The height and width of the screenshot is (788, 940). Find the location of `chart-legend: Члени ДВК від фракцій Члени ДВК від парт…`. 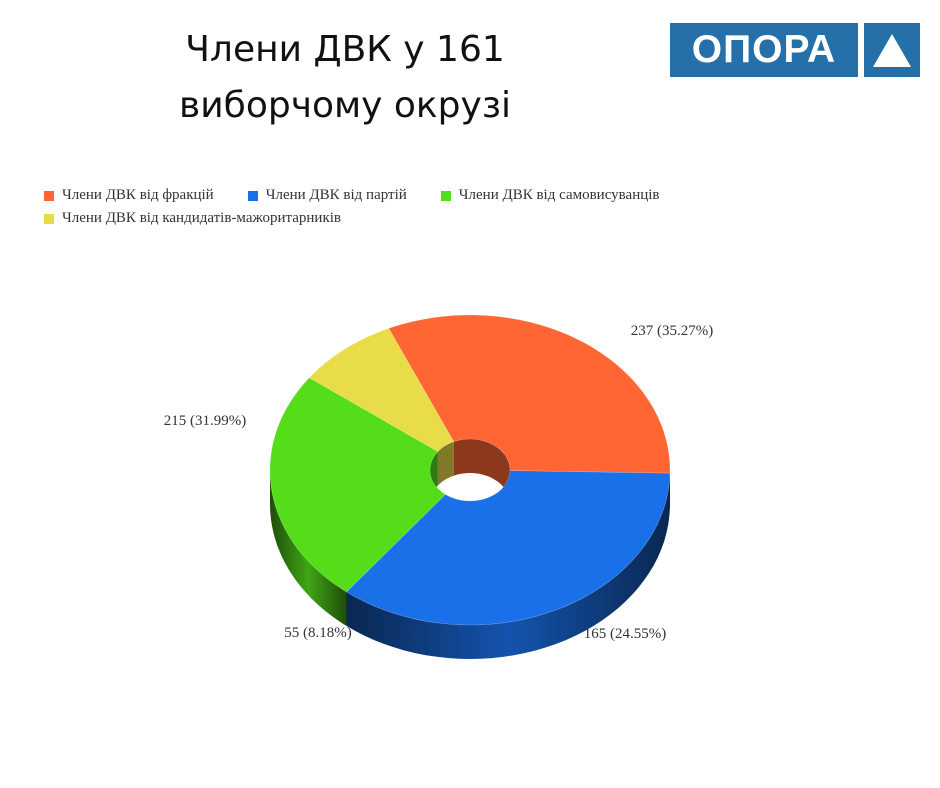

chart-legend: Члени ДВК від фракцій Члени ДВК від парт… is located at coordinates (424, 207).